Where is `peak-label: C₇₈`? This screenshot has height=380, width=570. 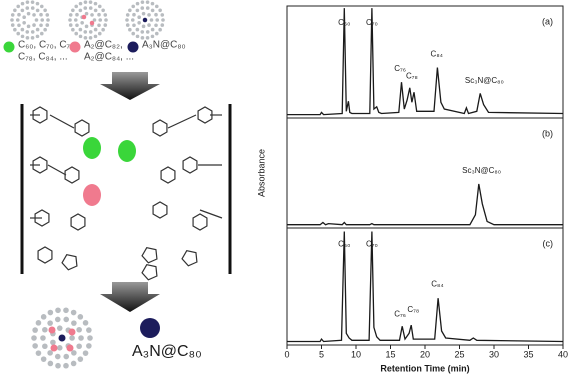
peak-label: C₇₈ is located at coordinates (412, 76).